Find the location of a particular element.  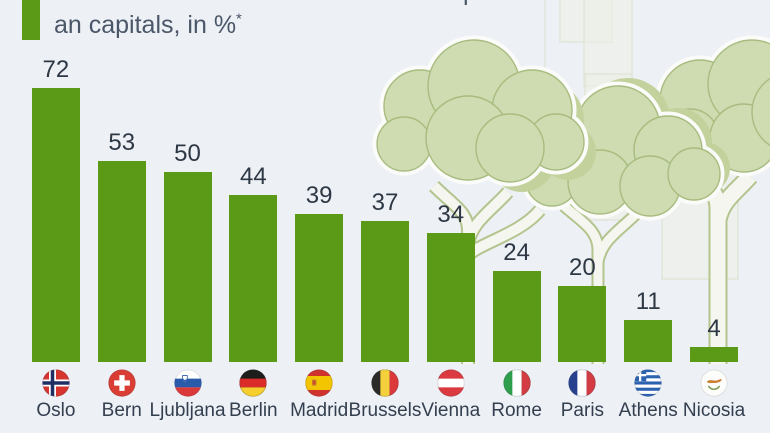

norway-flag-icon is located at coordinates (56, 383).